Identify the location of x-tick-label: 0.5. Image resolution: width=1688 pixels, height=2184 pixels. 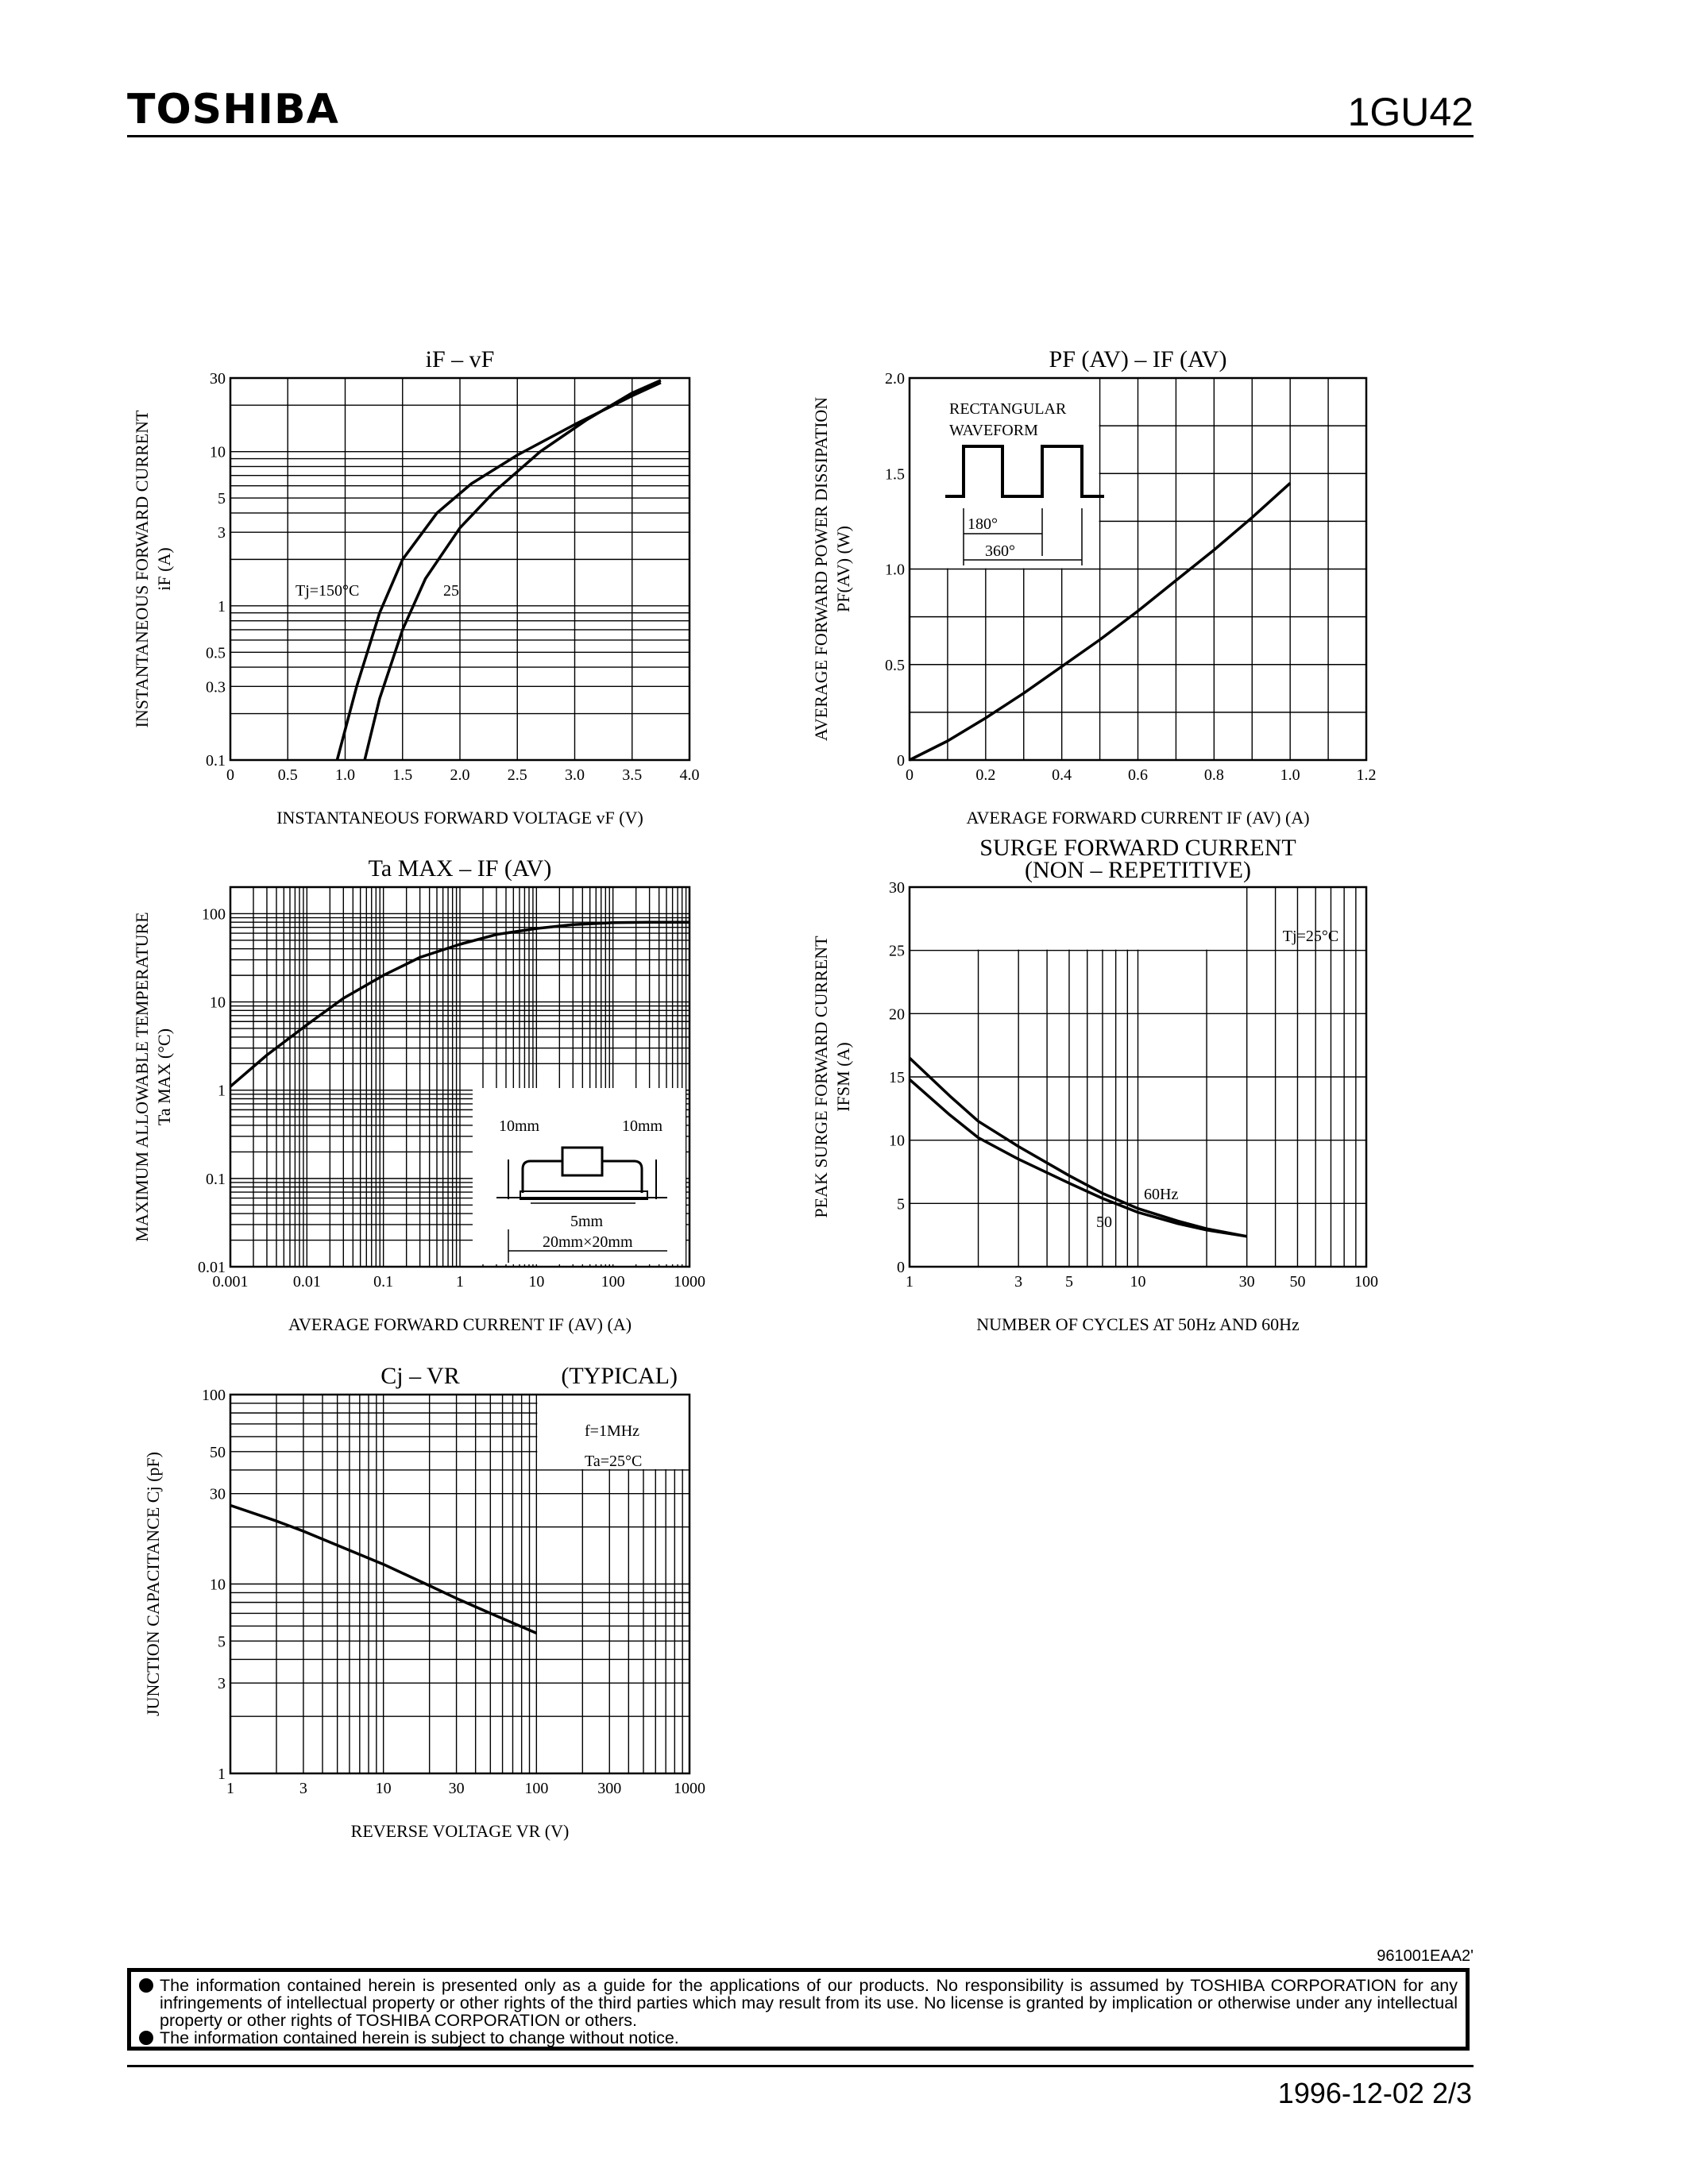
(288, 775).